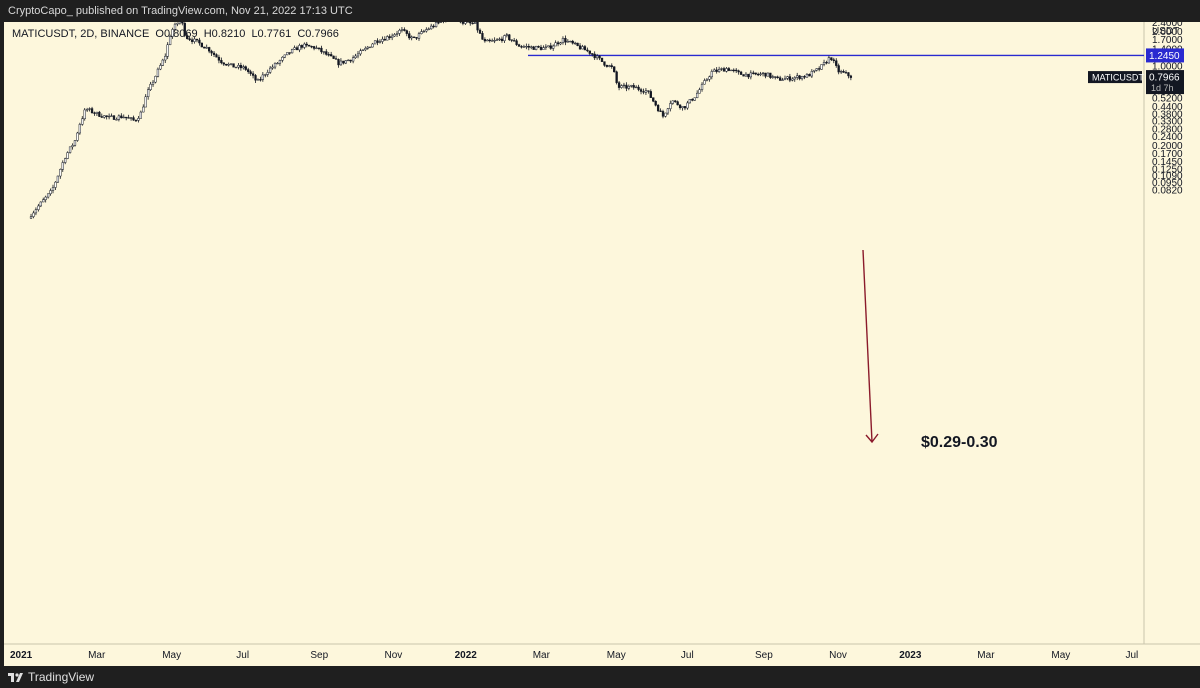  I want to click on resistance-price-label: 1.2450, so click(1164, 56).